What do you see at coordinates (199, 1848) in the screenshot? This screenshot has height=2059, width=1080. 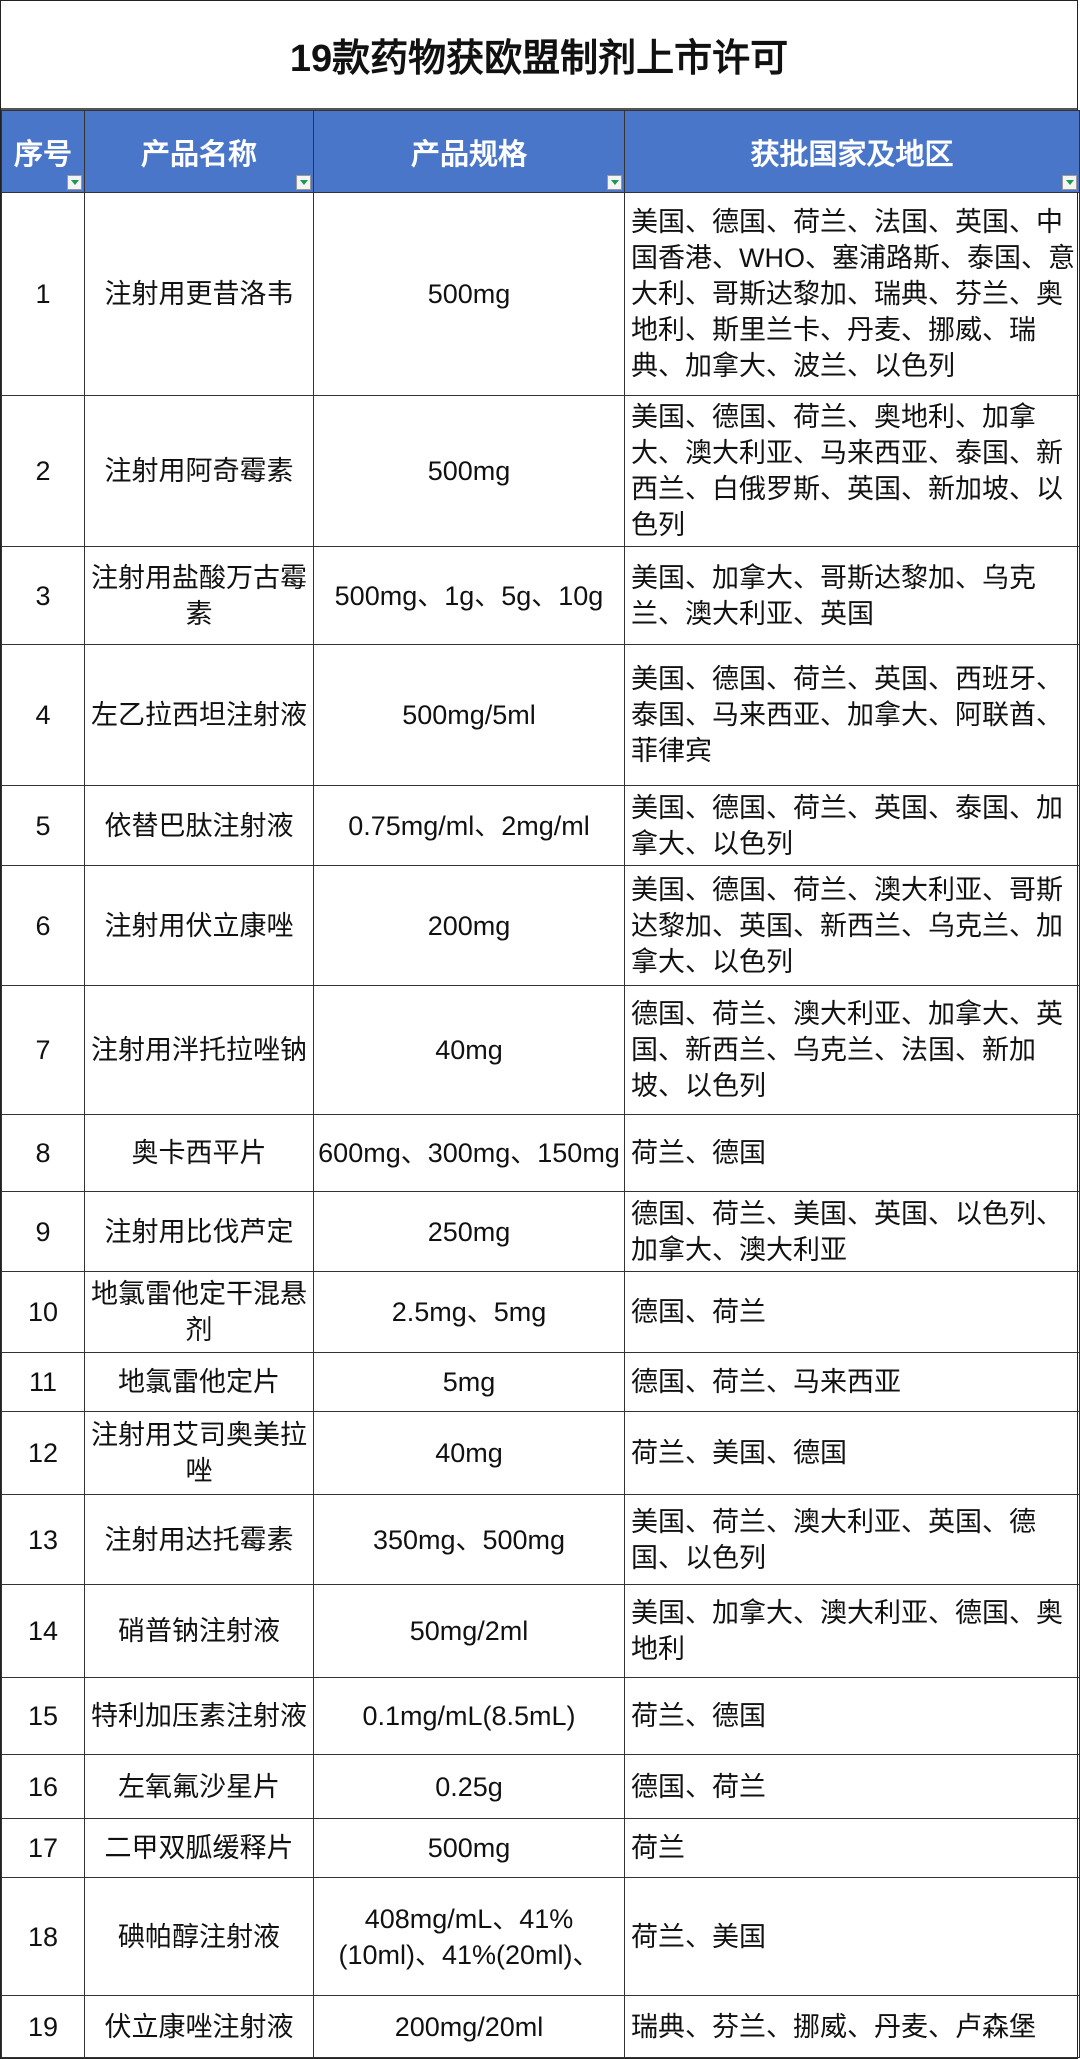 I see `cell-product-name: 二甲双胍缓释片` at bounding box center [199, 1848].